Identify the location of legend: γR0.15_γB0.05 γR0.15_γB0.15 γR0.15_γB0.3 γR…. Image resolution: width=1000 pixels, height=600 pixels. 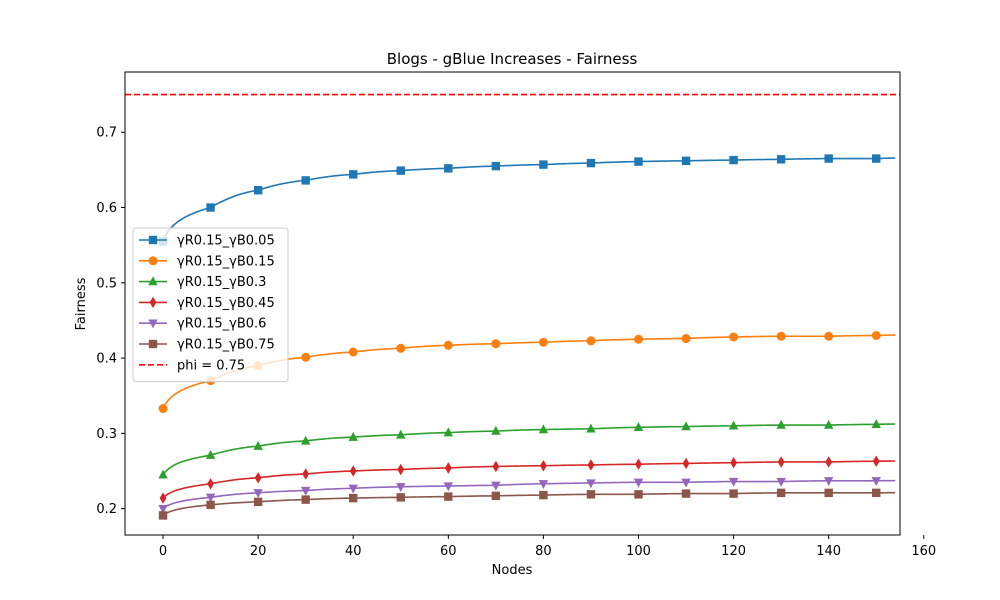
(210, 305).